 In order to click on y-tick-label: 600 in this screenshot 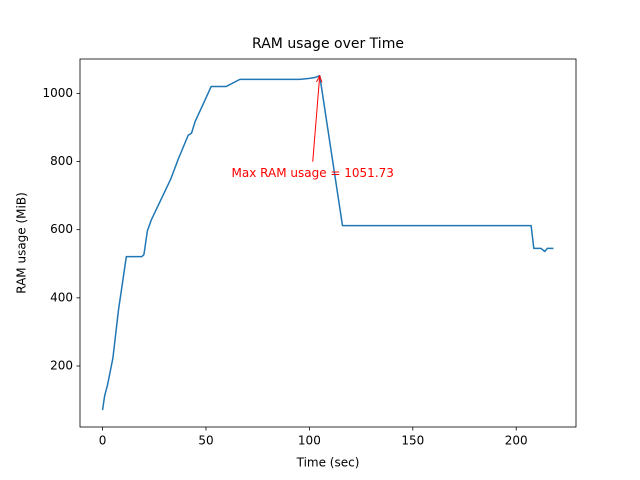, I will do `click(61, 229)`.